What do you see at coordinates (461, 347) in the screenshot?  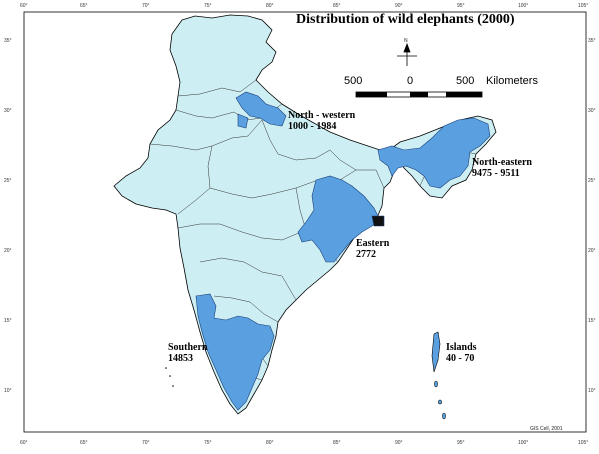 I see `region-name: Islands` at bounding box center [461, 347].